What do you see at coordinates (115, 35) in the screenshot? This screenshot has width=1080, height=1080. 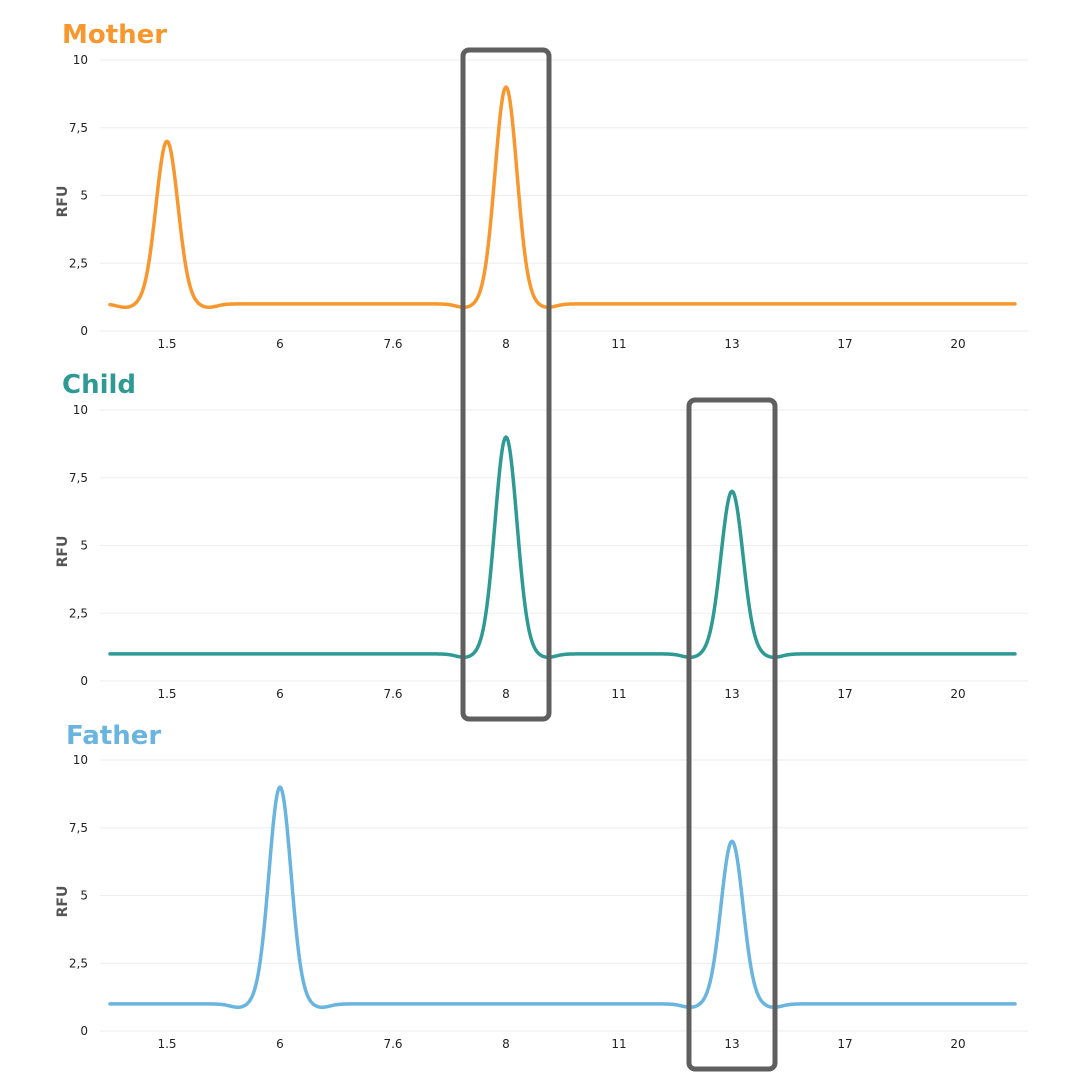 I see `mother-title: Mother` at bounding box center [115, 35].